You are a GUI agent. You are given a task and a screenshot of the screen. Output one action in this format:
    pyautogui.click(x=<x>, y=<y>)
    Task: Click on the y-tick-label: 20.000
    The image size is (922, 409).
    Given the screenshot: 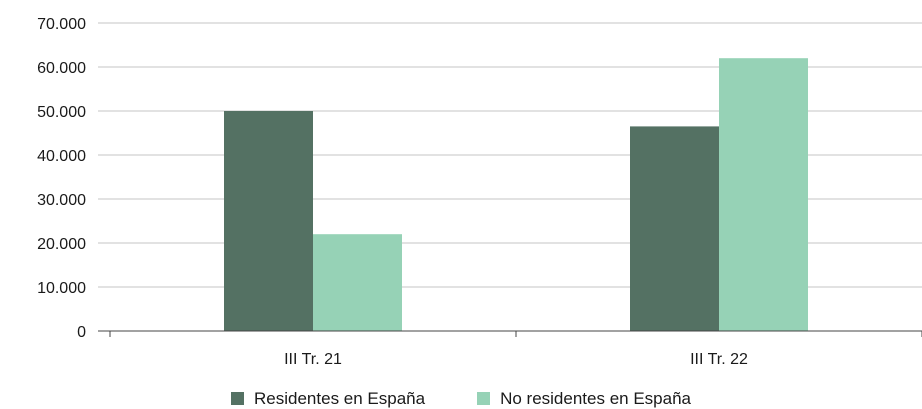 What is the action you would take?
    pyautogui.click(x=61, y=244)
    